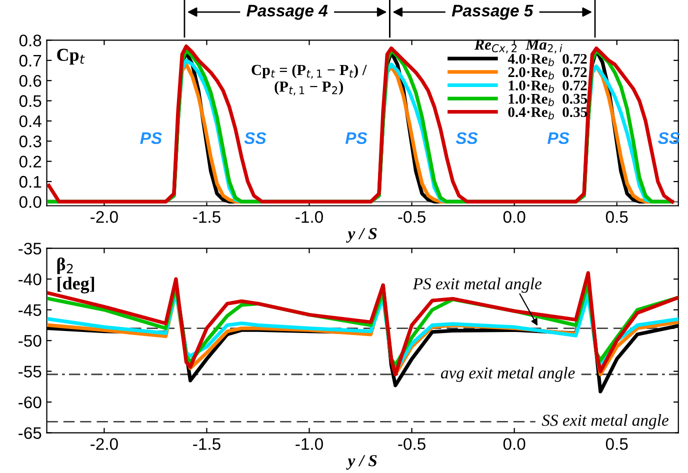 This screenshot has width=688, height=473. Describe the element at coordinates (30, 310) in the screenshot. I see `y-tick-label: -45` at that location.